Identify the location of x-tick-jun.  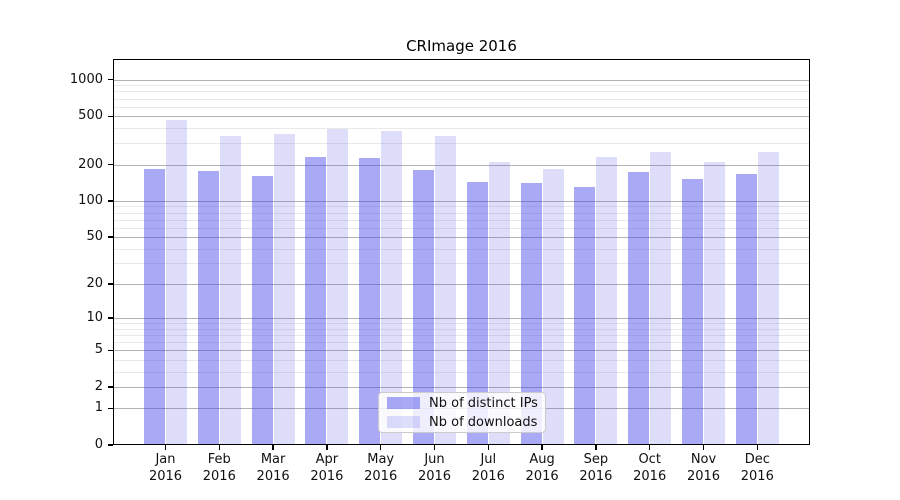
(434, 447).